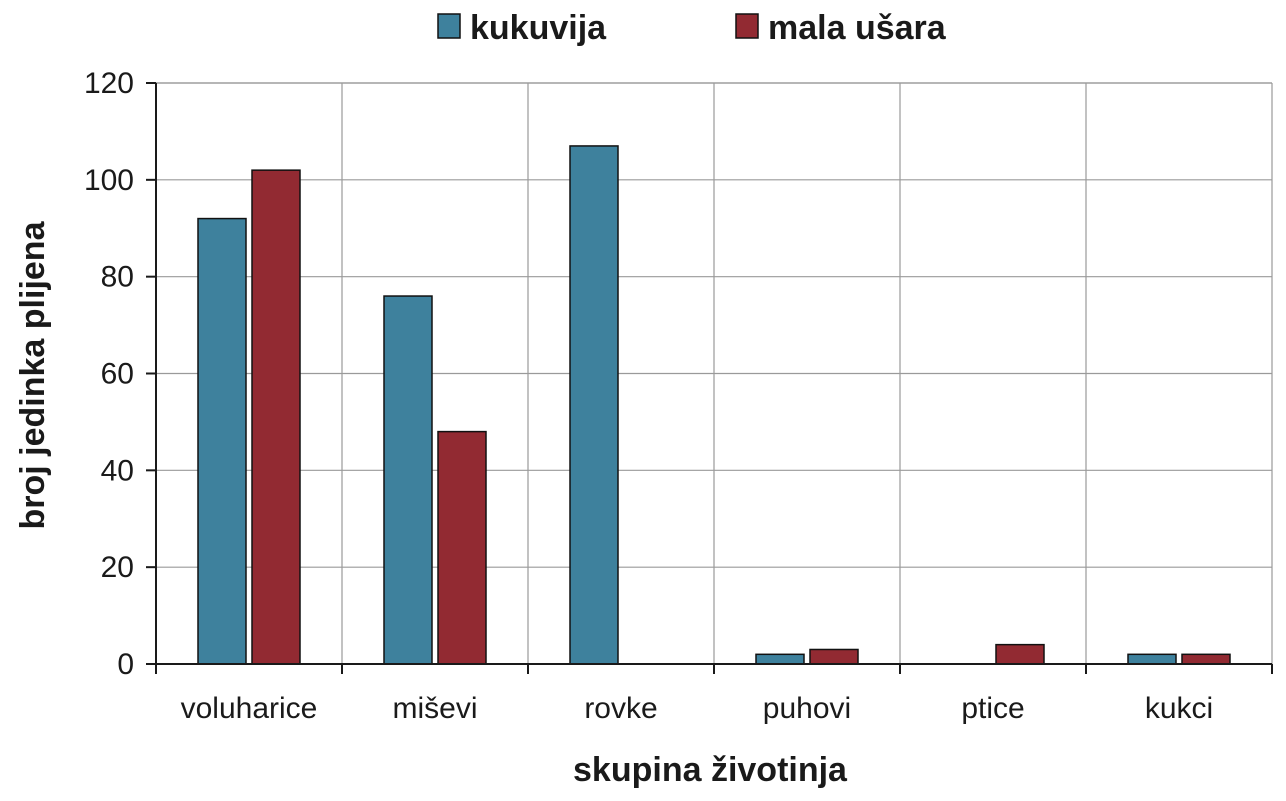  Describe the element at coordinates (117, 470) in the screenshot. I see `y-tick-label: 40` at that location.